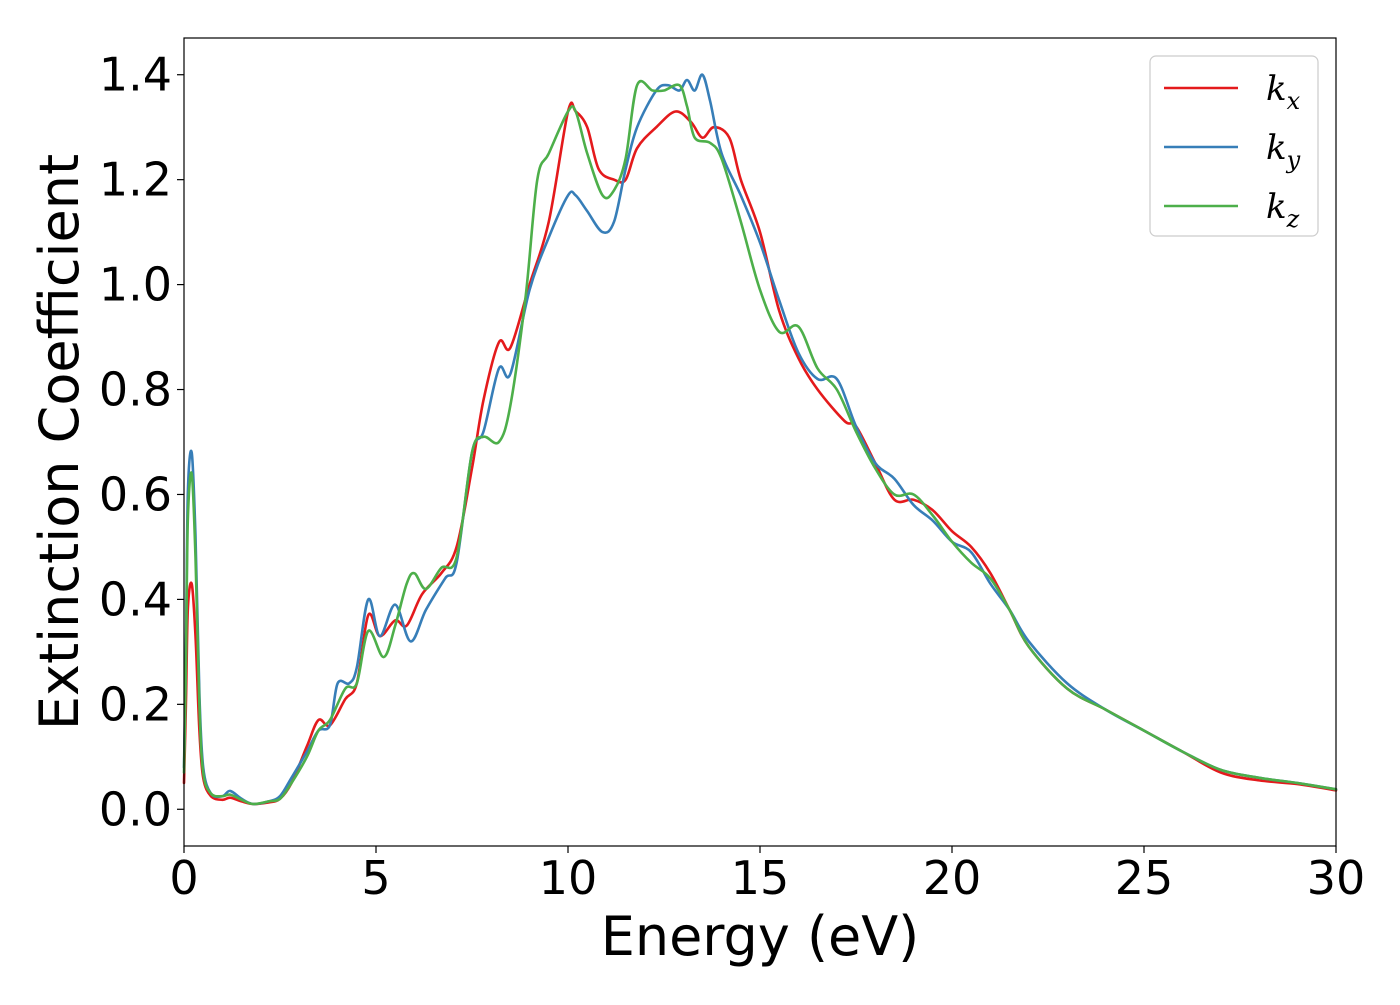 This screenshot has width=1400, height=1005. What do you see at coordinates (135, 180) in the screenshot?
I see `y-tick-label: 1.2` at bounding box center [135, 180].